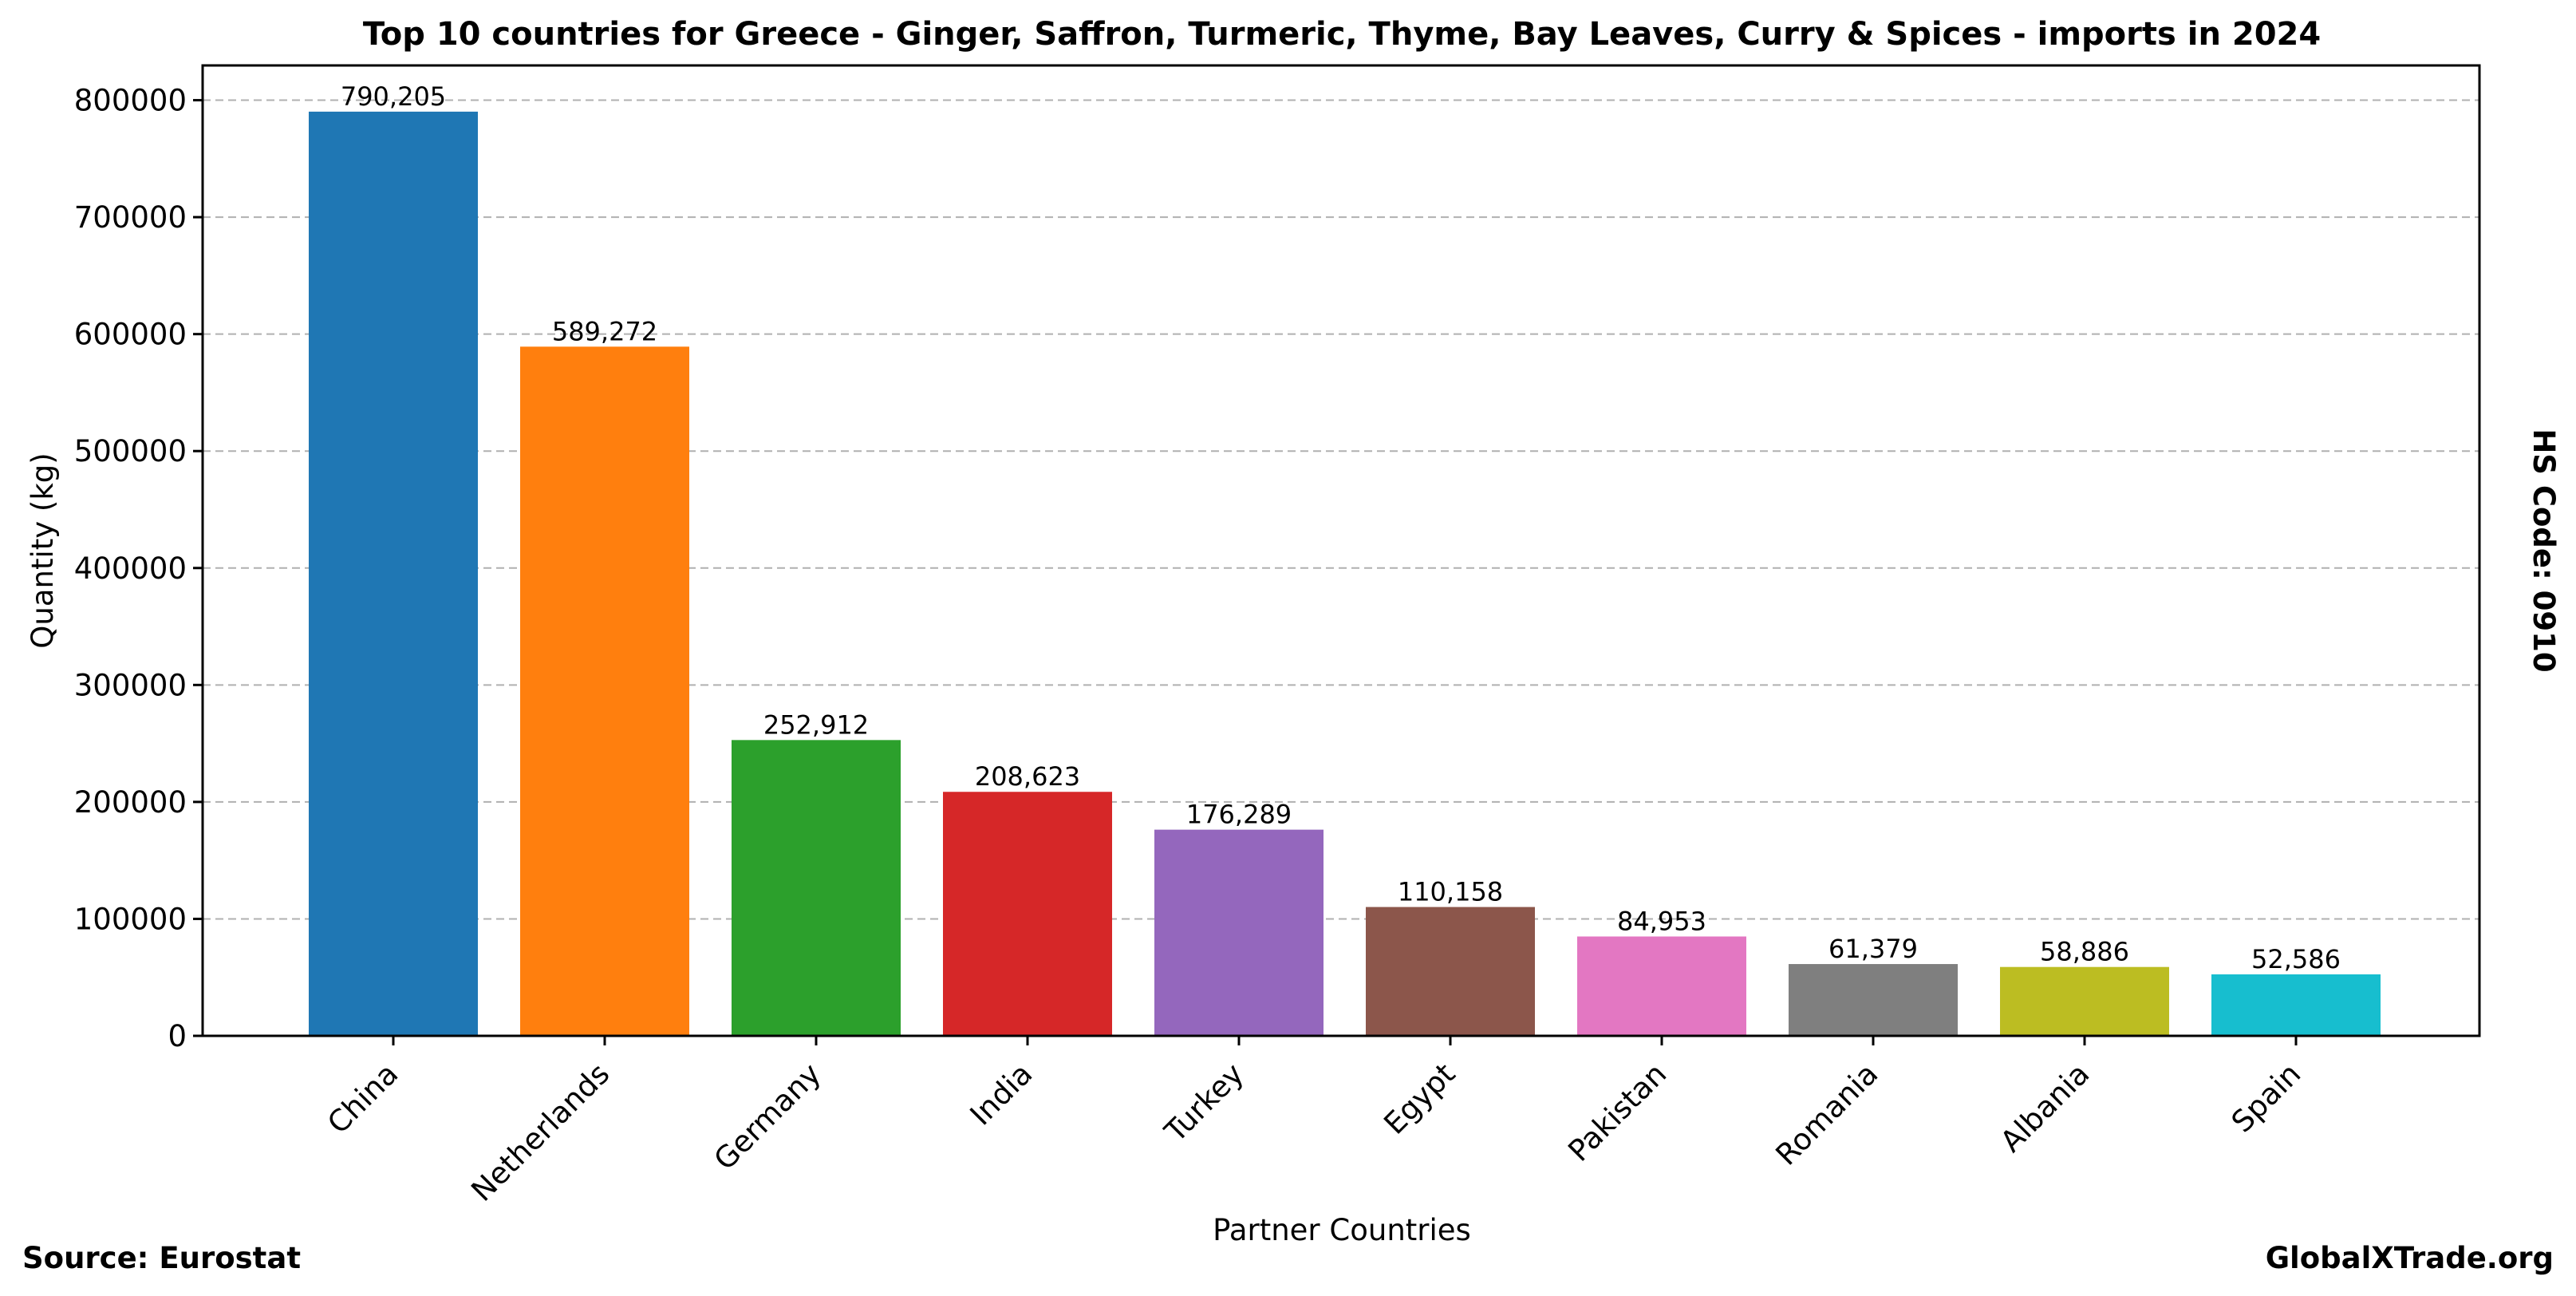  I want to click on bar-china, so click(393, 573).